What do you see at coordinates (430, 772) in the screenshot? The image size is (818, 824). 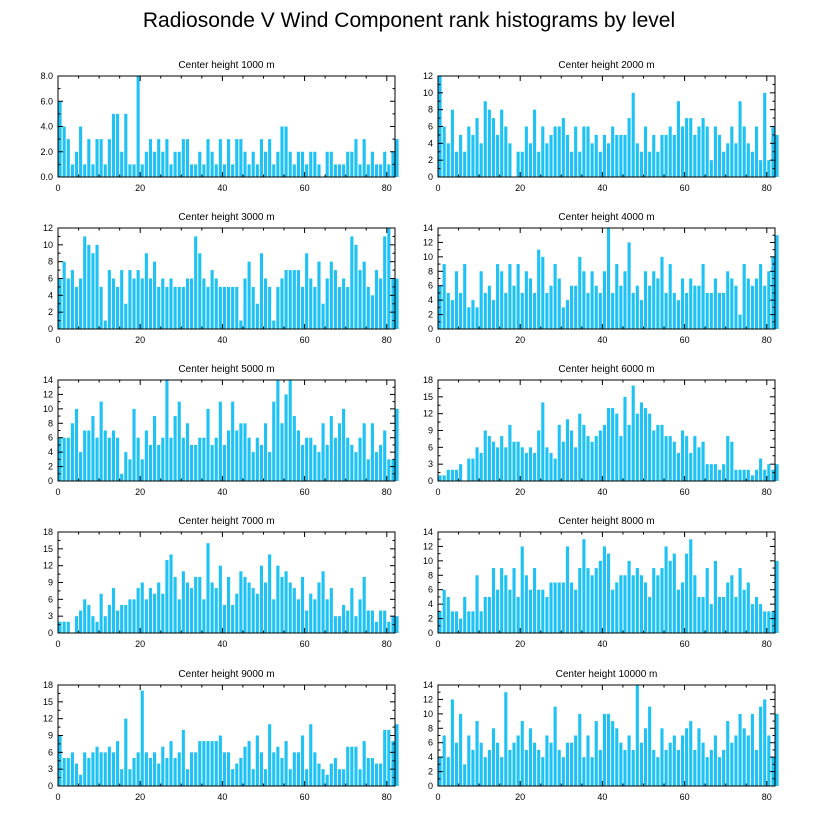 I see `y-tick-label: 2` at bounding box center [430, 772].